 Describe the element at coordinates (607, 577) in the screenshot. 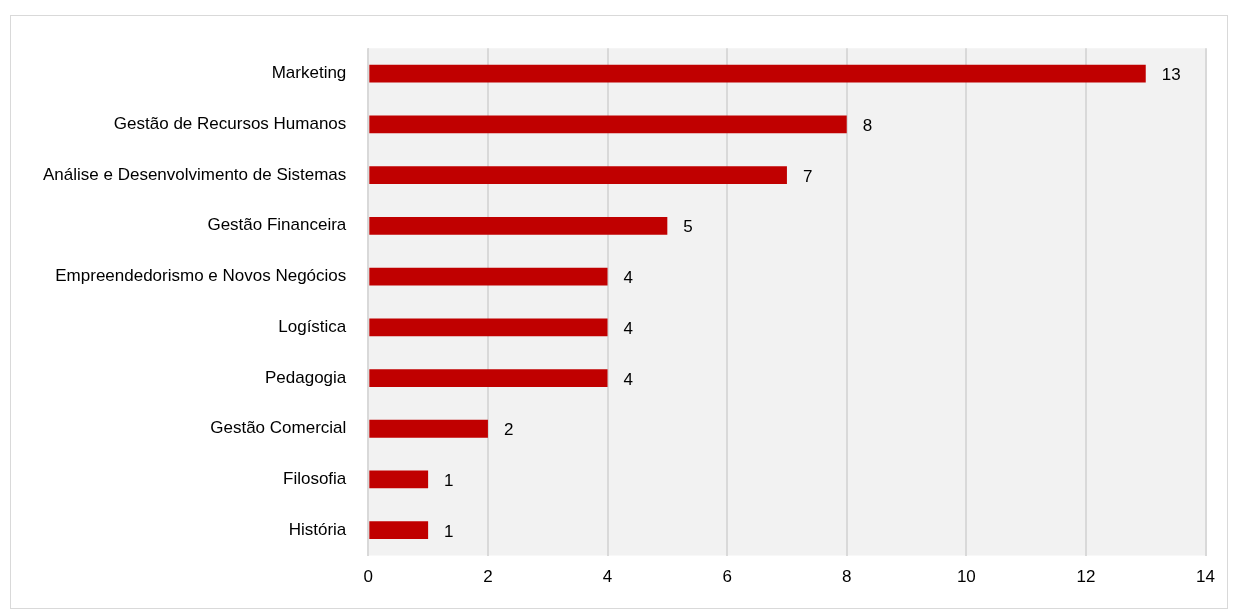

I see `x-tick-label: 4` at that location.